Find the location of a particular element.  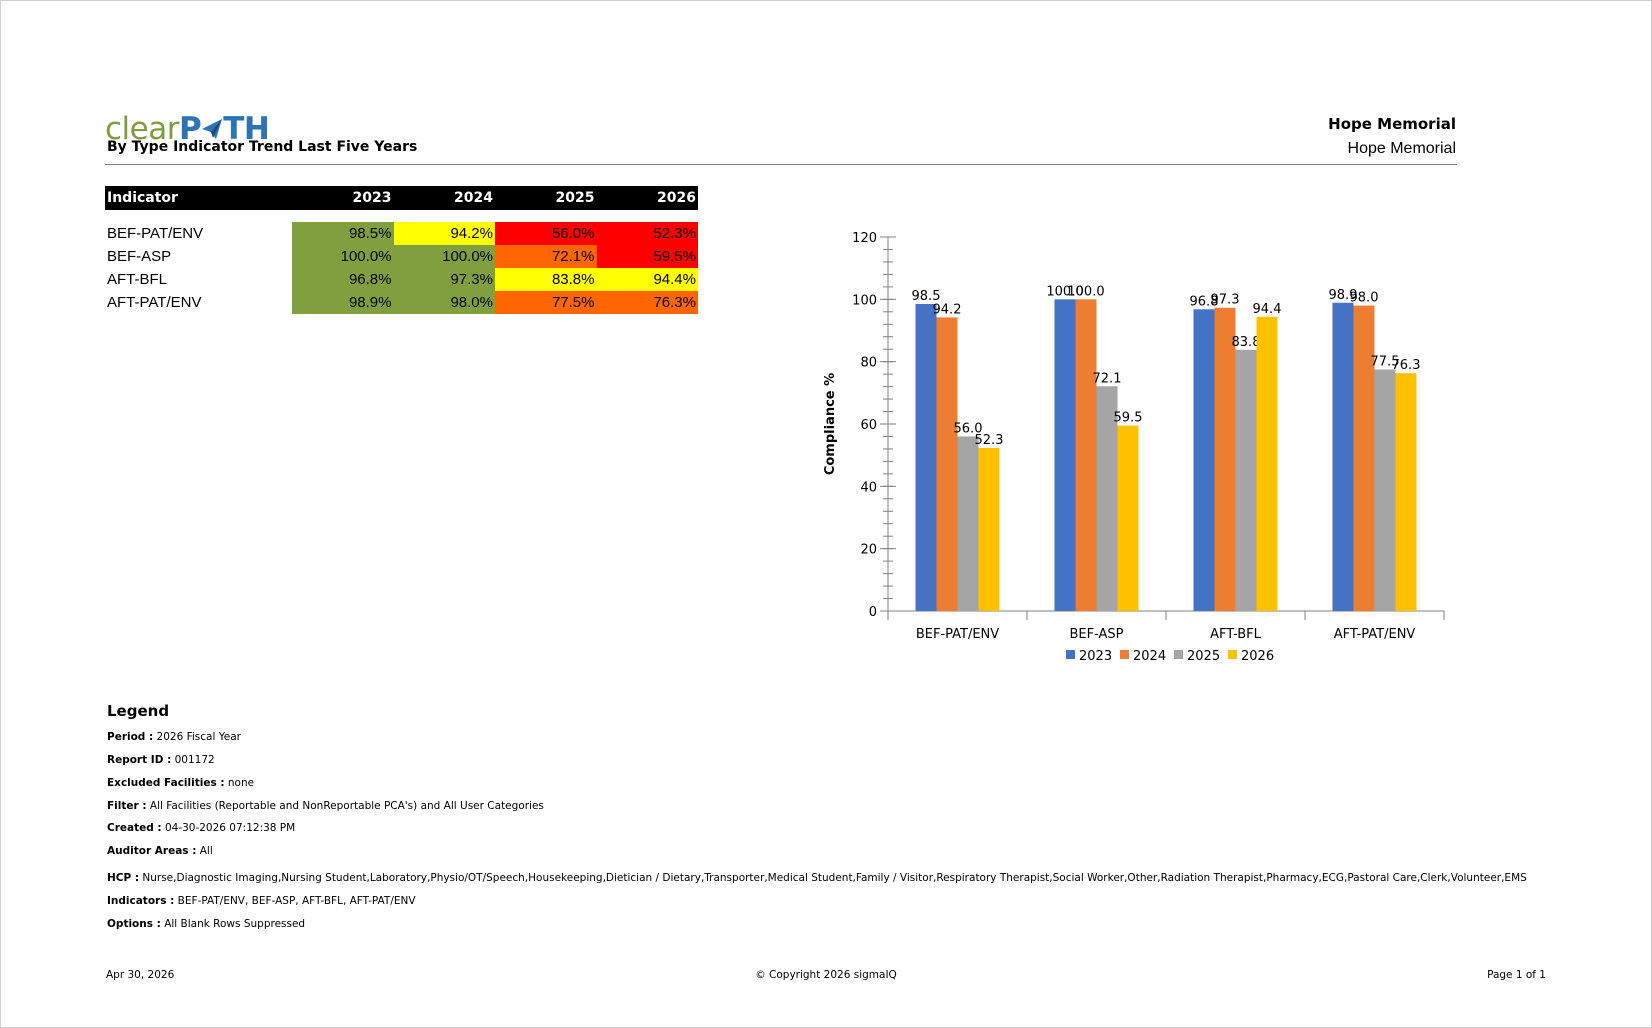

data-label: 76.3 is located at coordinates (1406, 365).